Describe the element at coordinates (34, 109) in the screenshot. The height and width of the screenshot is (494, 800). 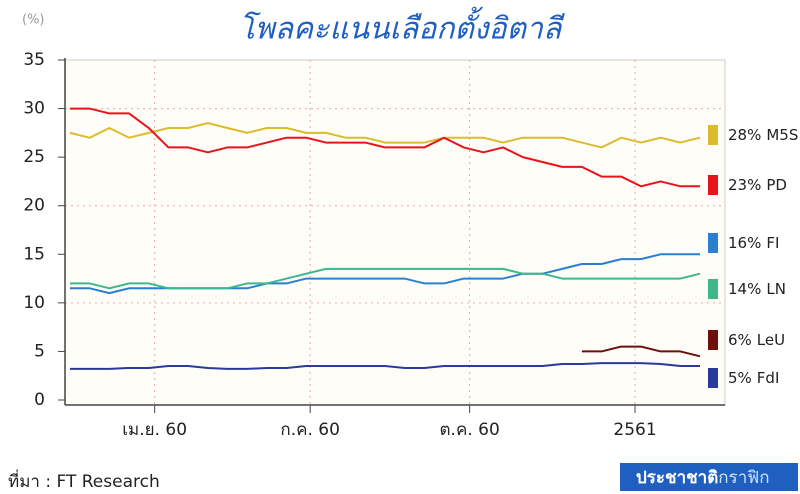
I see `y-tick-label: 30` at that location.